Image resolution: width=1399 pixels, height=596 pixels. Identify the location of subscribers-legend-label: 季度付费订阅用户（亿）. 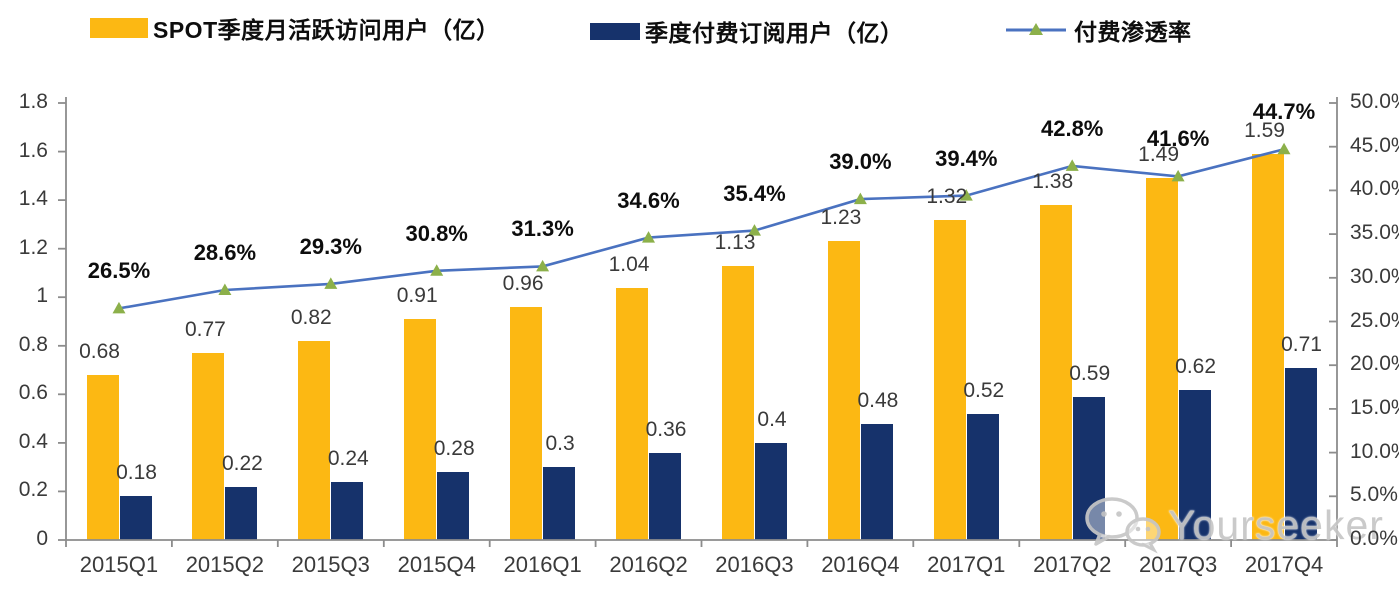
(774, 33).